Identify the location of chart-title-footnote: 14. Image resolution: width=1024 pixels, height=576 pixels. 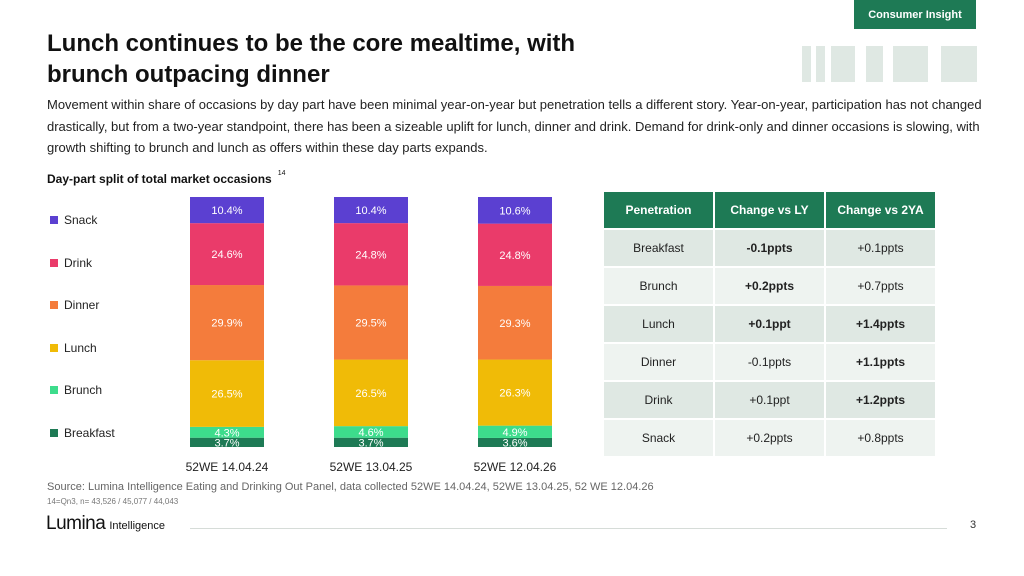
(281, 173).